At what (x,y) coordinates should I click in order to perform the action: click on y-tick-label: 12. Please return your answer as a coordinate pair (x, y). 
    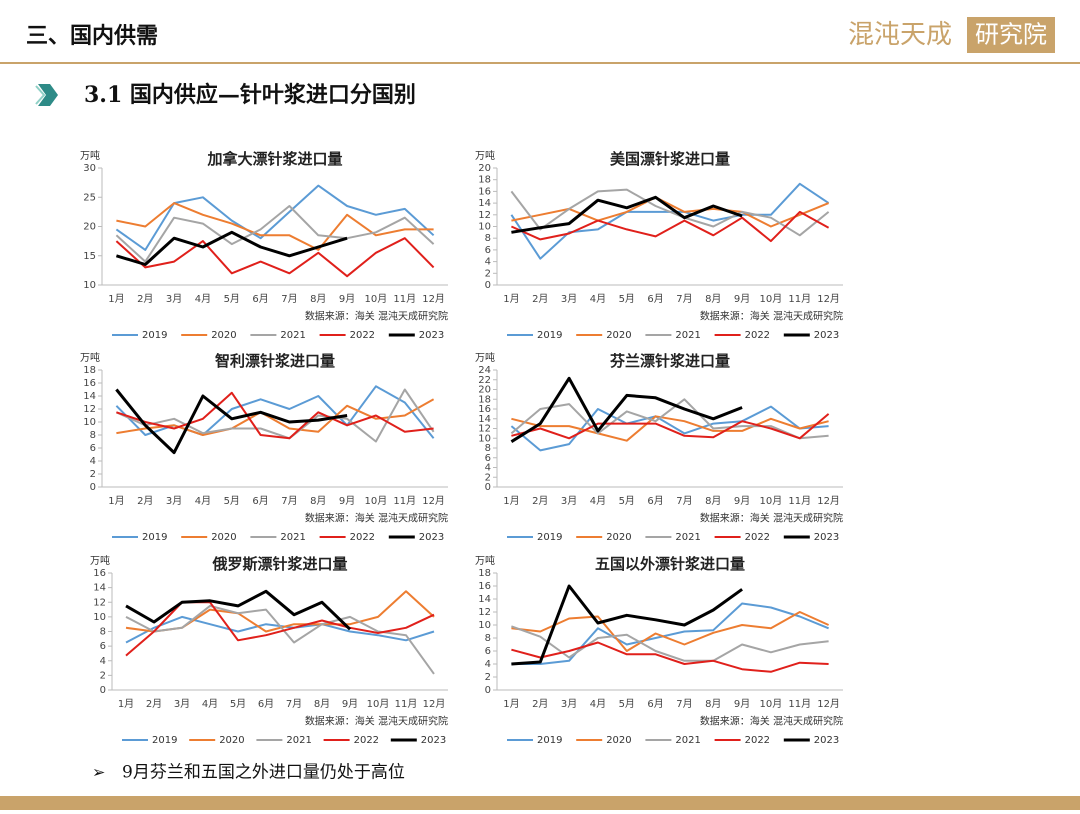
    Looking at the image, I should click on (484, 215).